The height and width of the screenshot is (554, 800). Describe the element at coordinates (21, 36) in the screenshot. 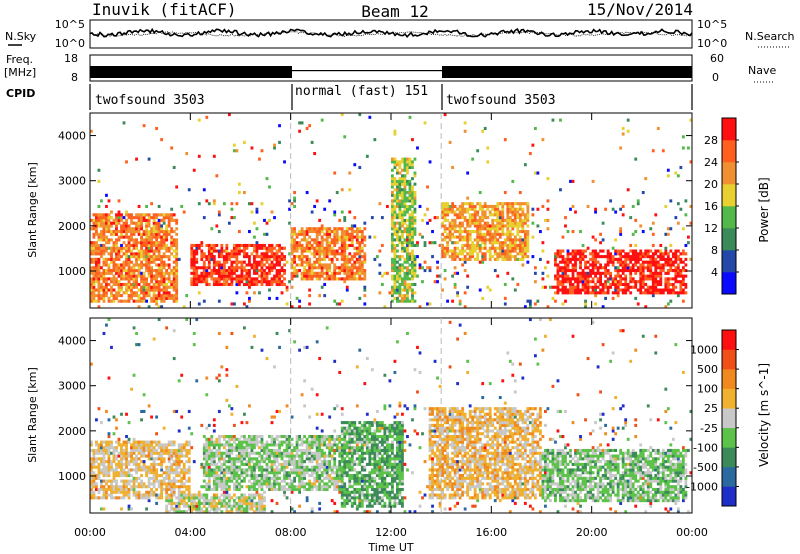

I see `nsky-label: N.Sky` at that location.